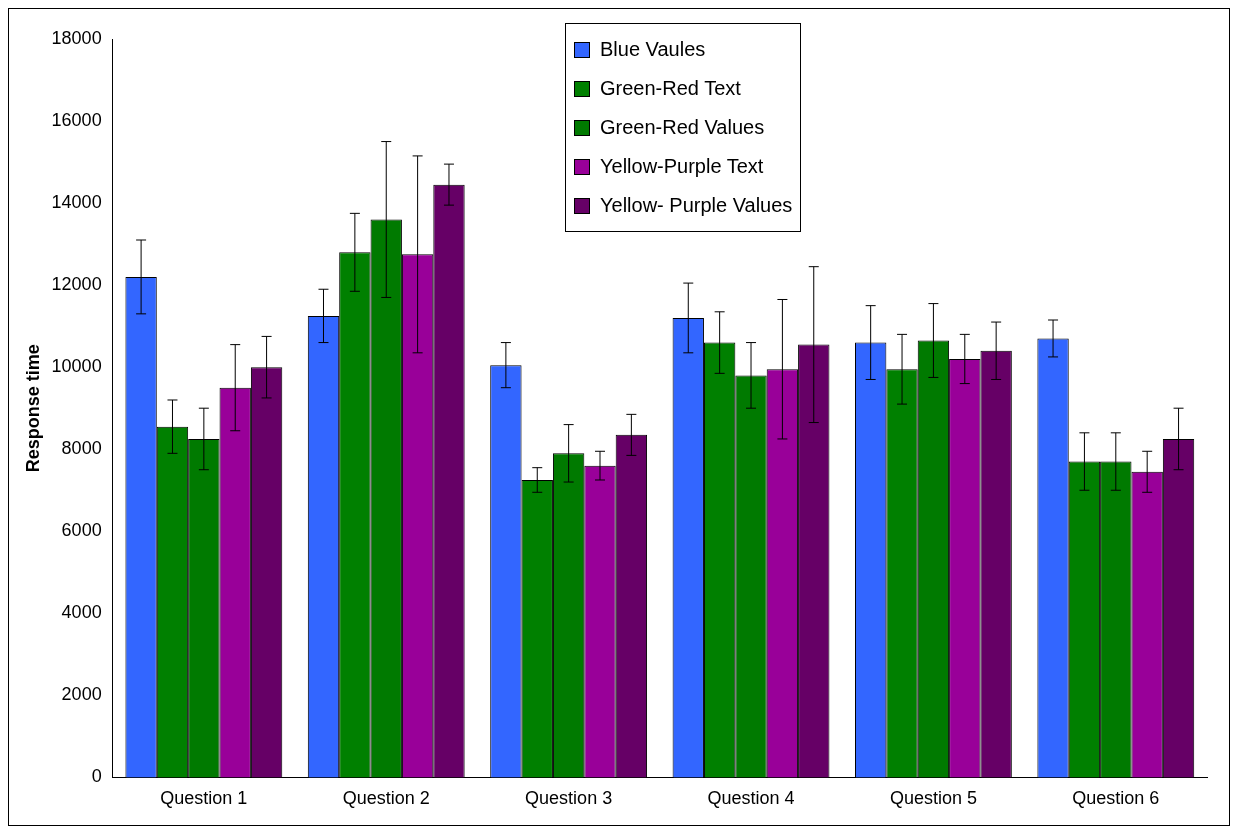  What do you see at coordinates (76, 366) in the screenshot?
I see `y-tick-label: 10000` at bounding box center [76, 366].